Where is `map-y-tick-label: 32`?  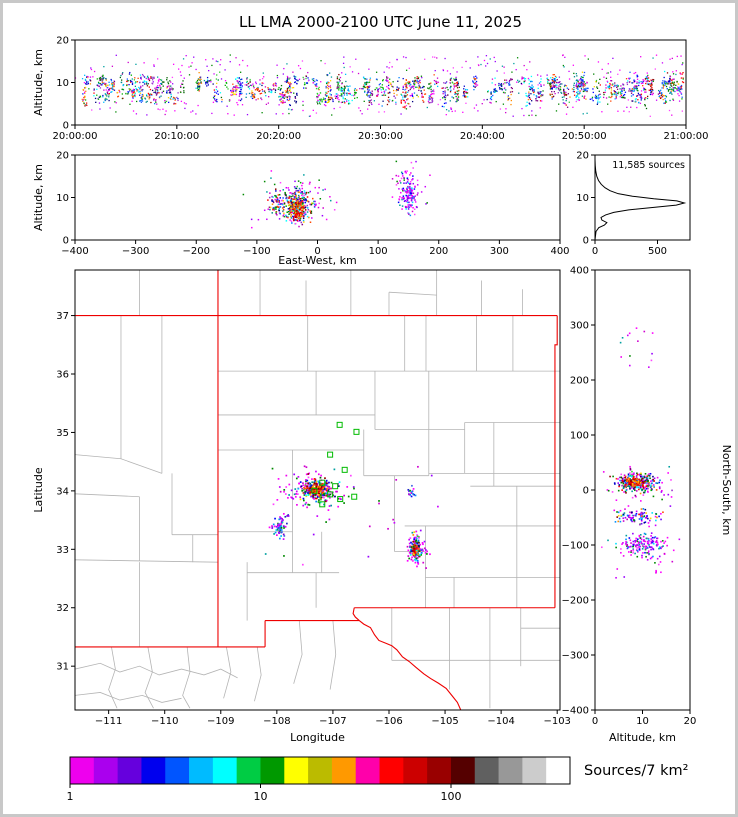
map-y-tick-label: 32 is located at coordinates (62, 608).